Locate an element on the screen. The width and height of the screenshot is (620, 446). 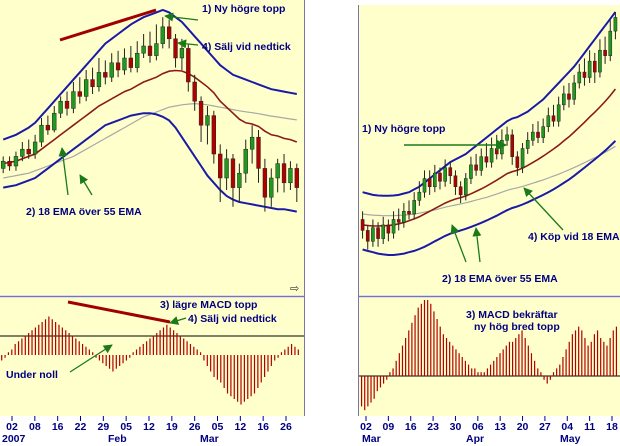
left-annotation-below-zero: Under noll is located at coordinates (32, 375).